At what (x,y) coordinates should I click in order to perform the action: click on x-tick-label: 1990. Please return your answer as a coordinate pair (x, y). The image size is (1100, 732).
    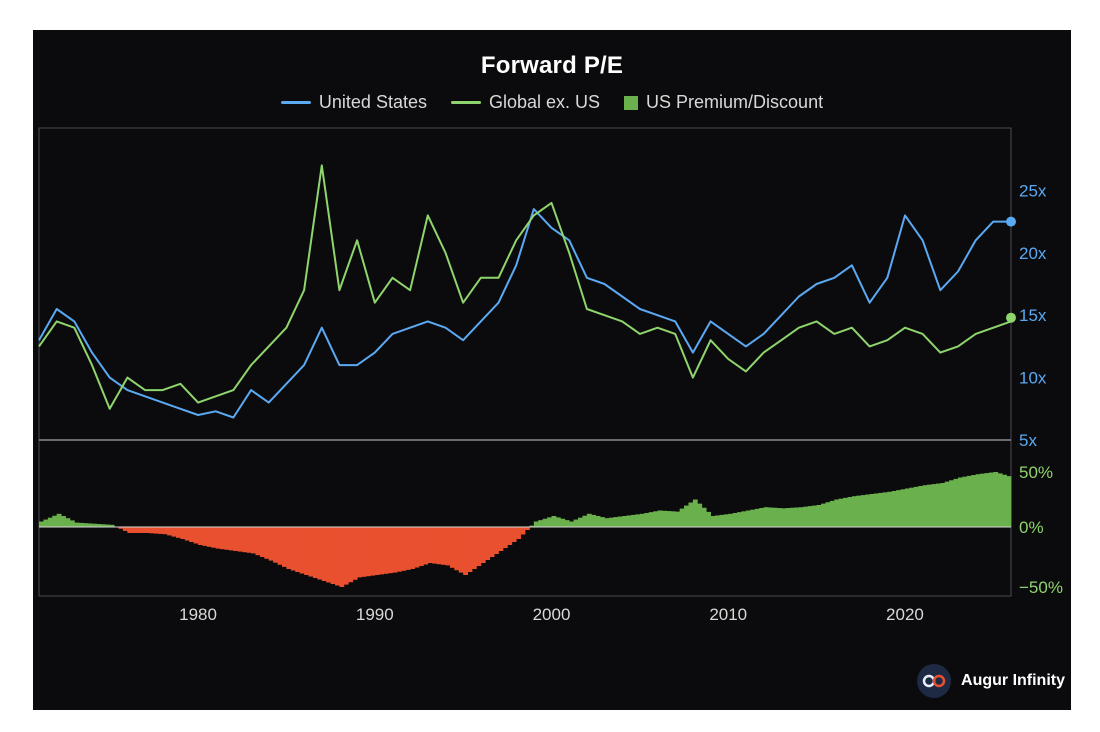
    Looking at the image, I should click on (375, 614).